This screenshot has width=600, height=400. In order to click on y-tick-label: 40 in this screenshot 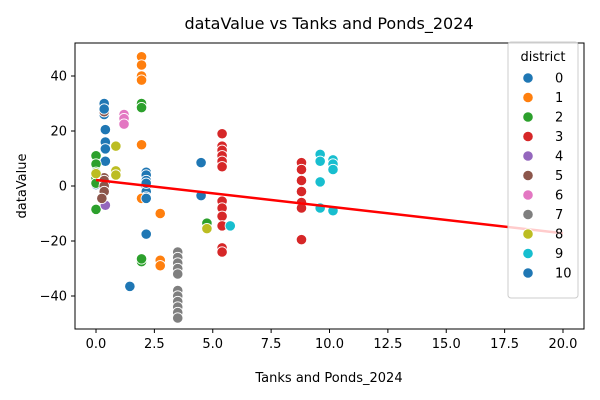, I will do `click(58, 77)`.